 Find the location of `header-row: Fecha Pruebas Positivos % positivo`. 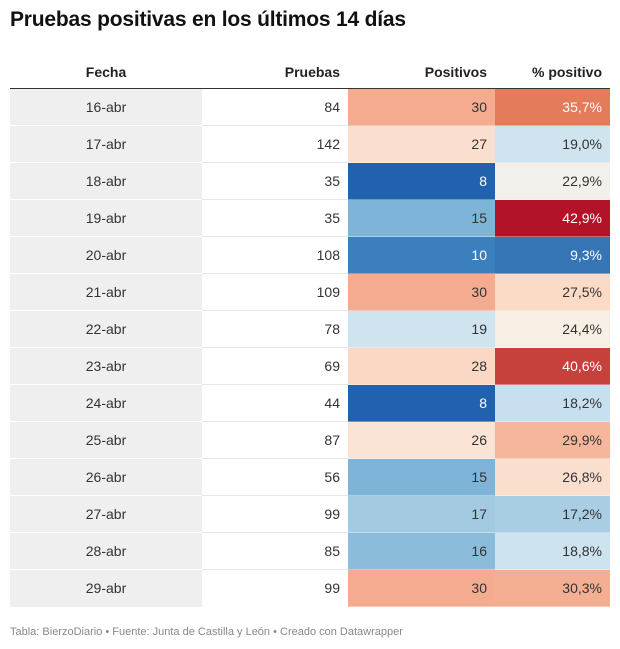

header-row: Fecha Pruebas Positivos % positivo is located at coordinates (310, 72).